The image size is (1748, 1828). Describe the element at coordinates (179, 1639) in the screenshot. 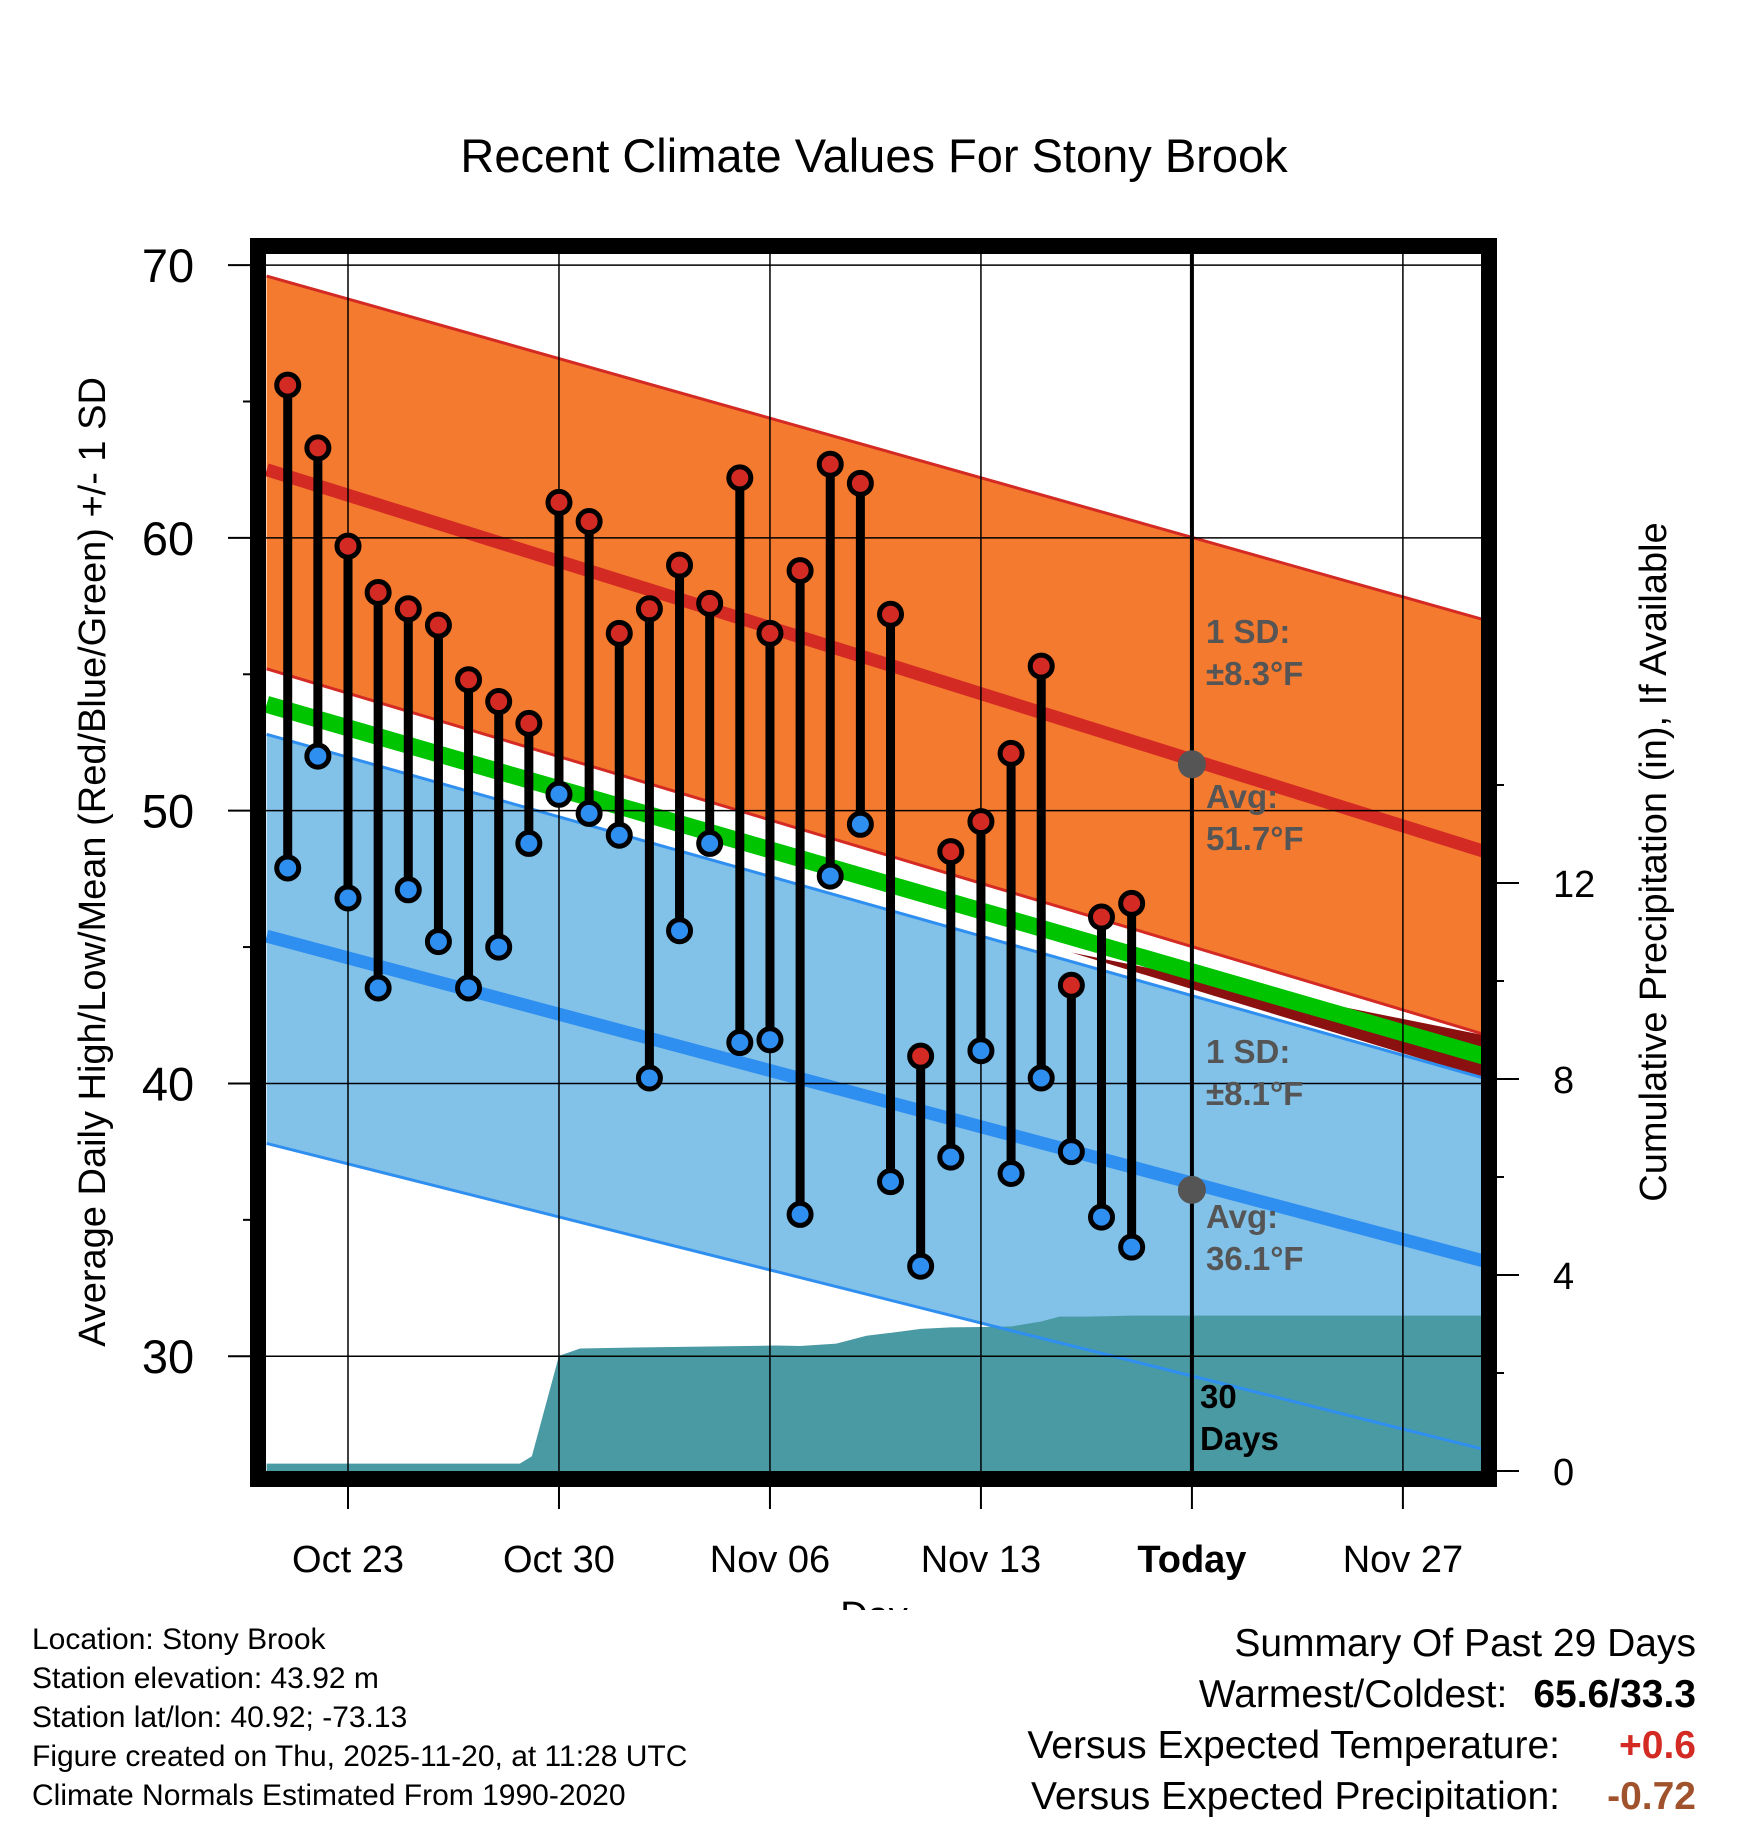

I see `location-text: Location: Stony Brook` at that location.